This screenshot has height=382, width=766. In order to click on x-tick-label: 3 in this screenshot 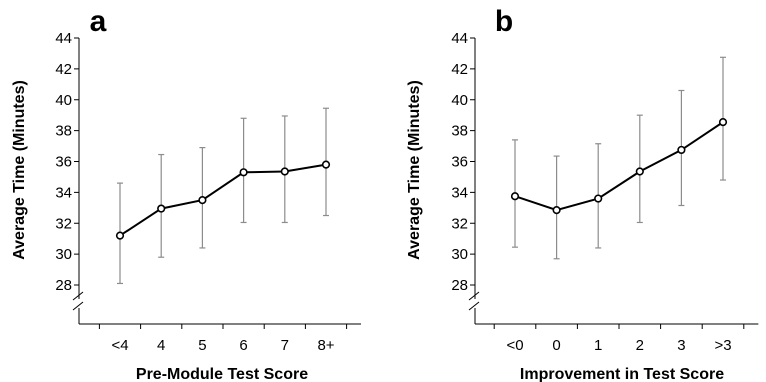, I will do `click(681, 345)`.